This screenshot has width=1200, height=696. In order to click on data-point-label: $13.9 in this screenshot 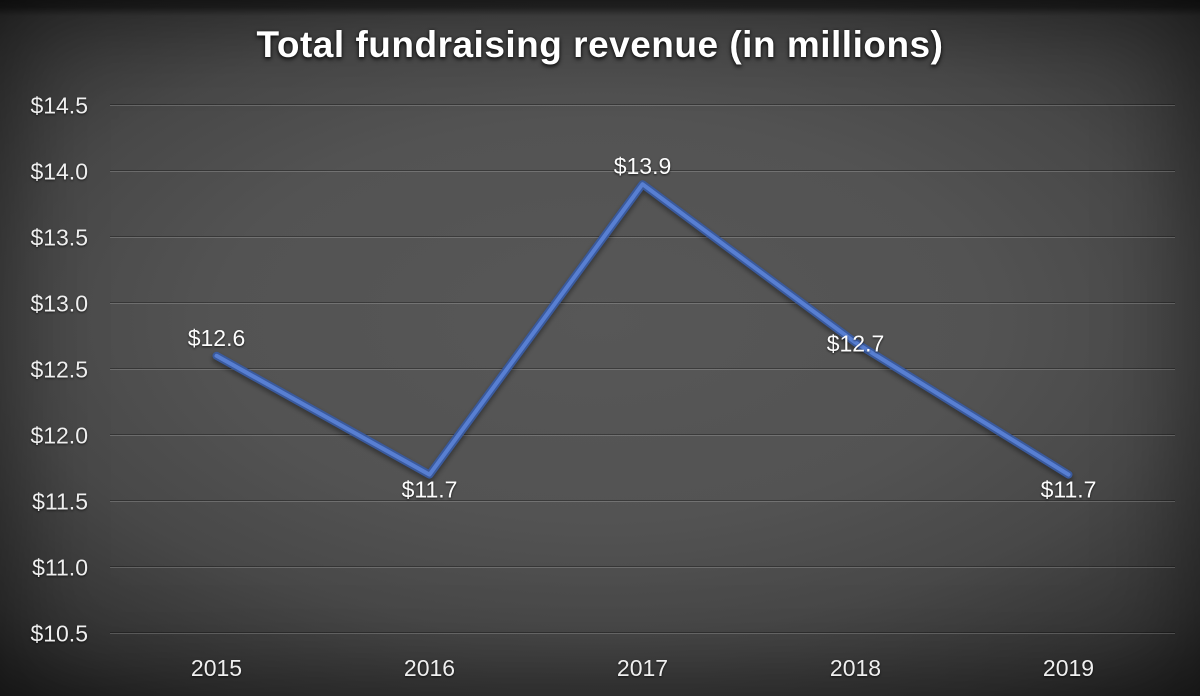, I will do `click(643, 166)`.